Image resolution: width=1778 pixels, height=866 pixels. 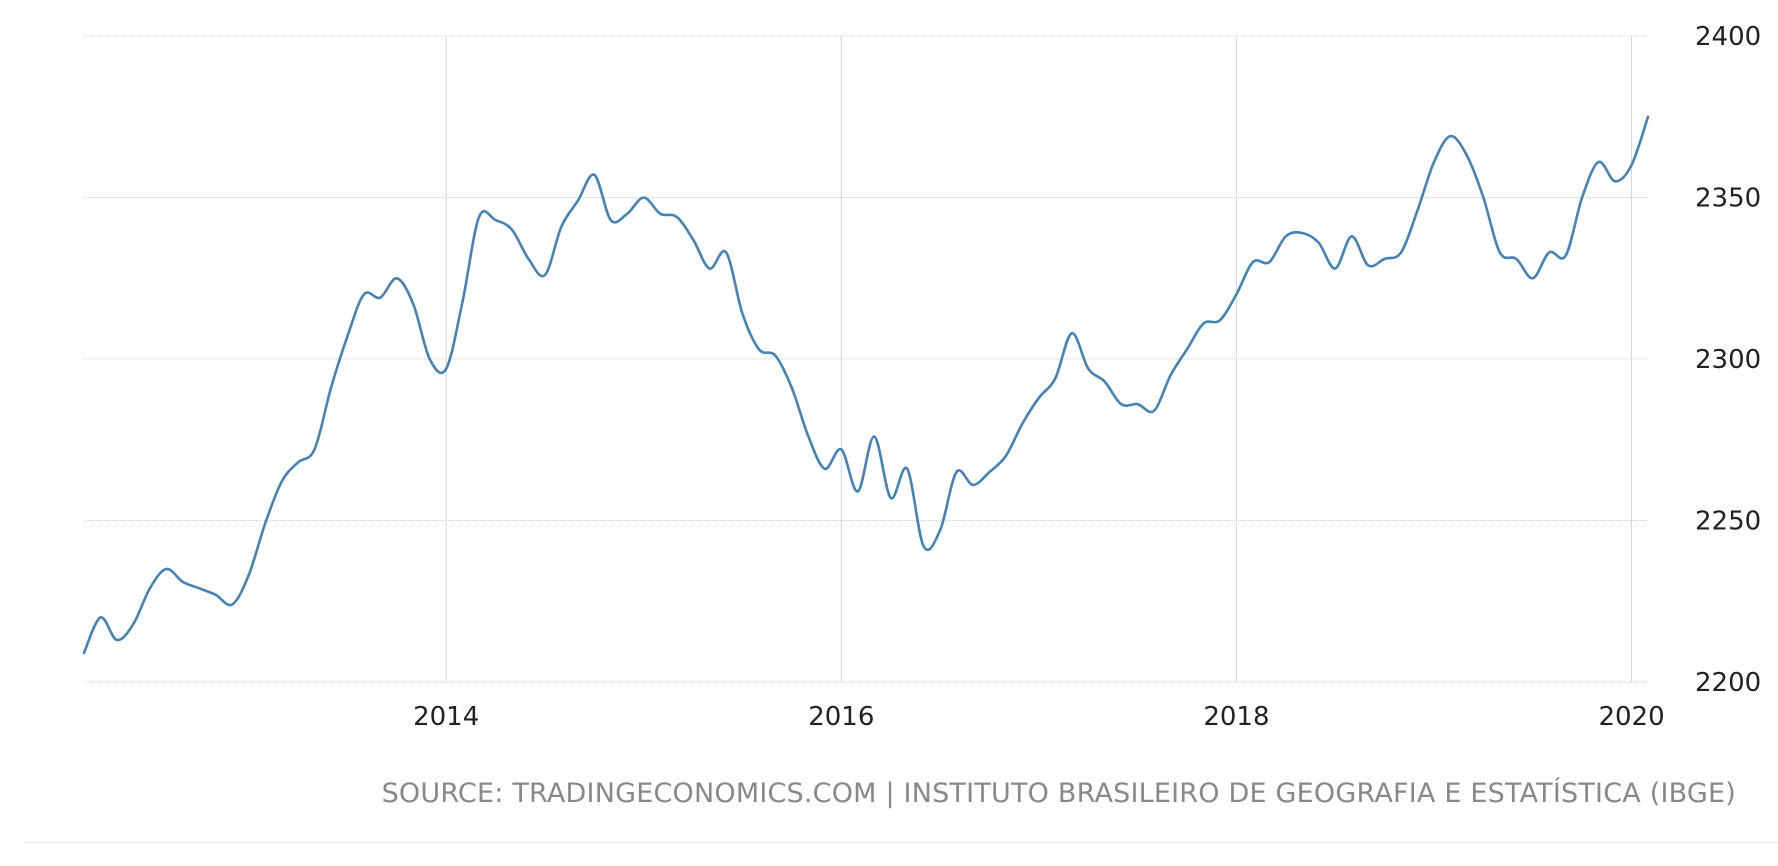 What do you see at coordinates (1236, 717) in the screenshot?
I see `x-tick-label: 2018` at bounding box center [1236, 717].